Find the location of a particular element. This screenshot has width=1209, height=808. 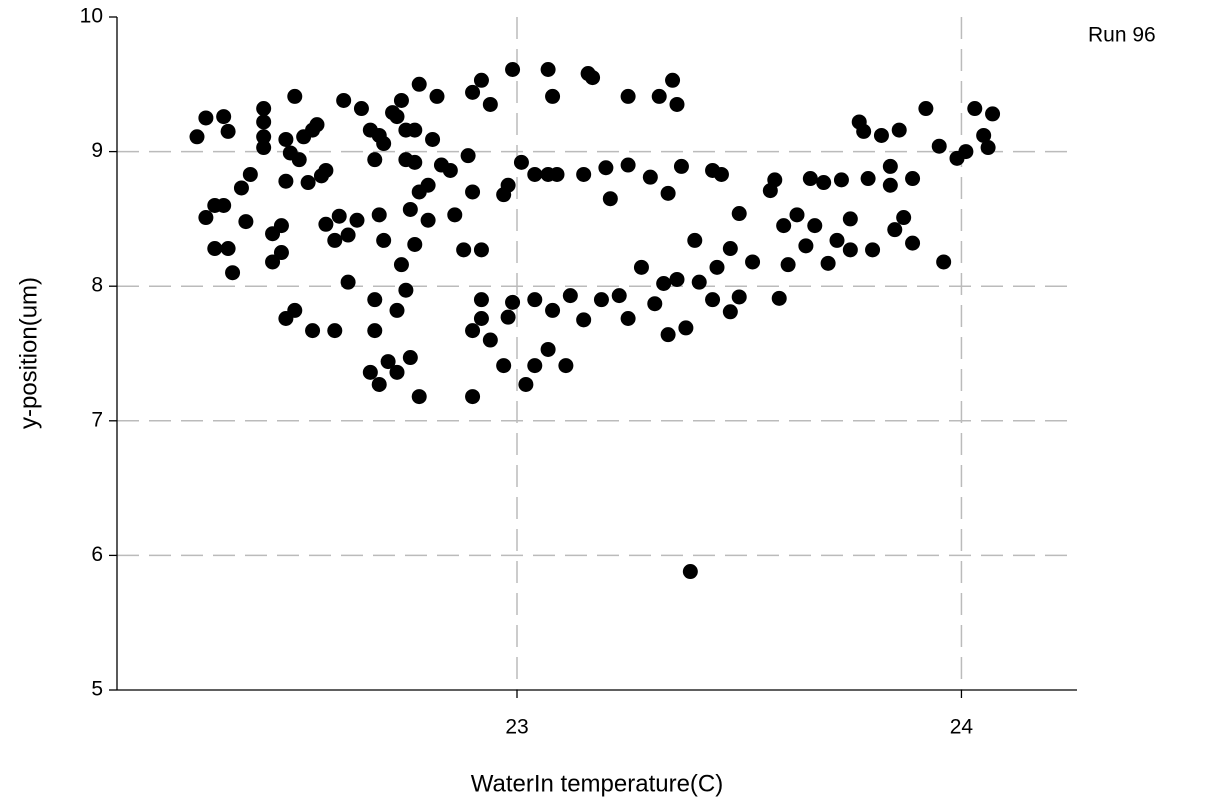

x-axis-label: WaterIn temperature(C) is located at coordinates (597, 783).